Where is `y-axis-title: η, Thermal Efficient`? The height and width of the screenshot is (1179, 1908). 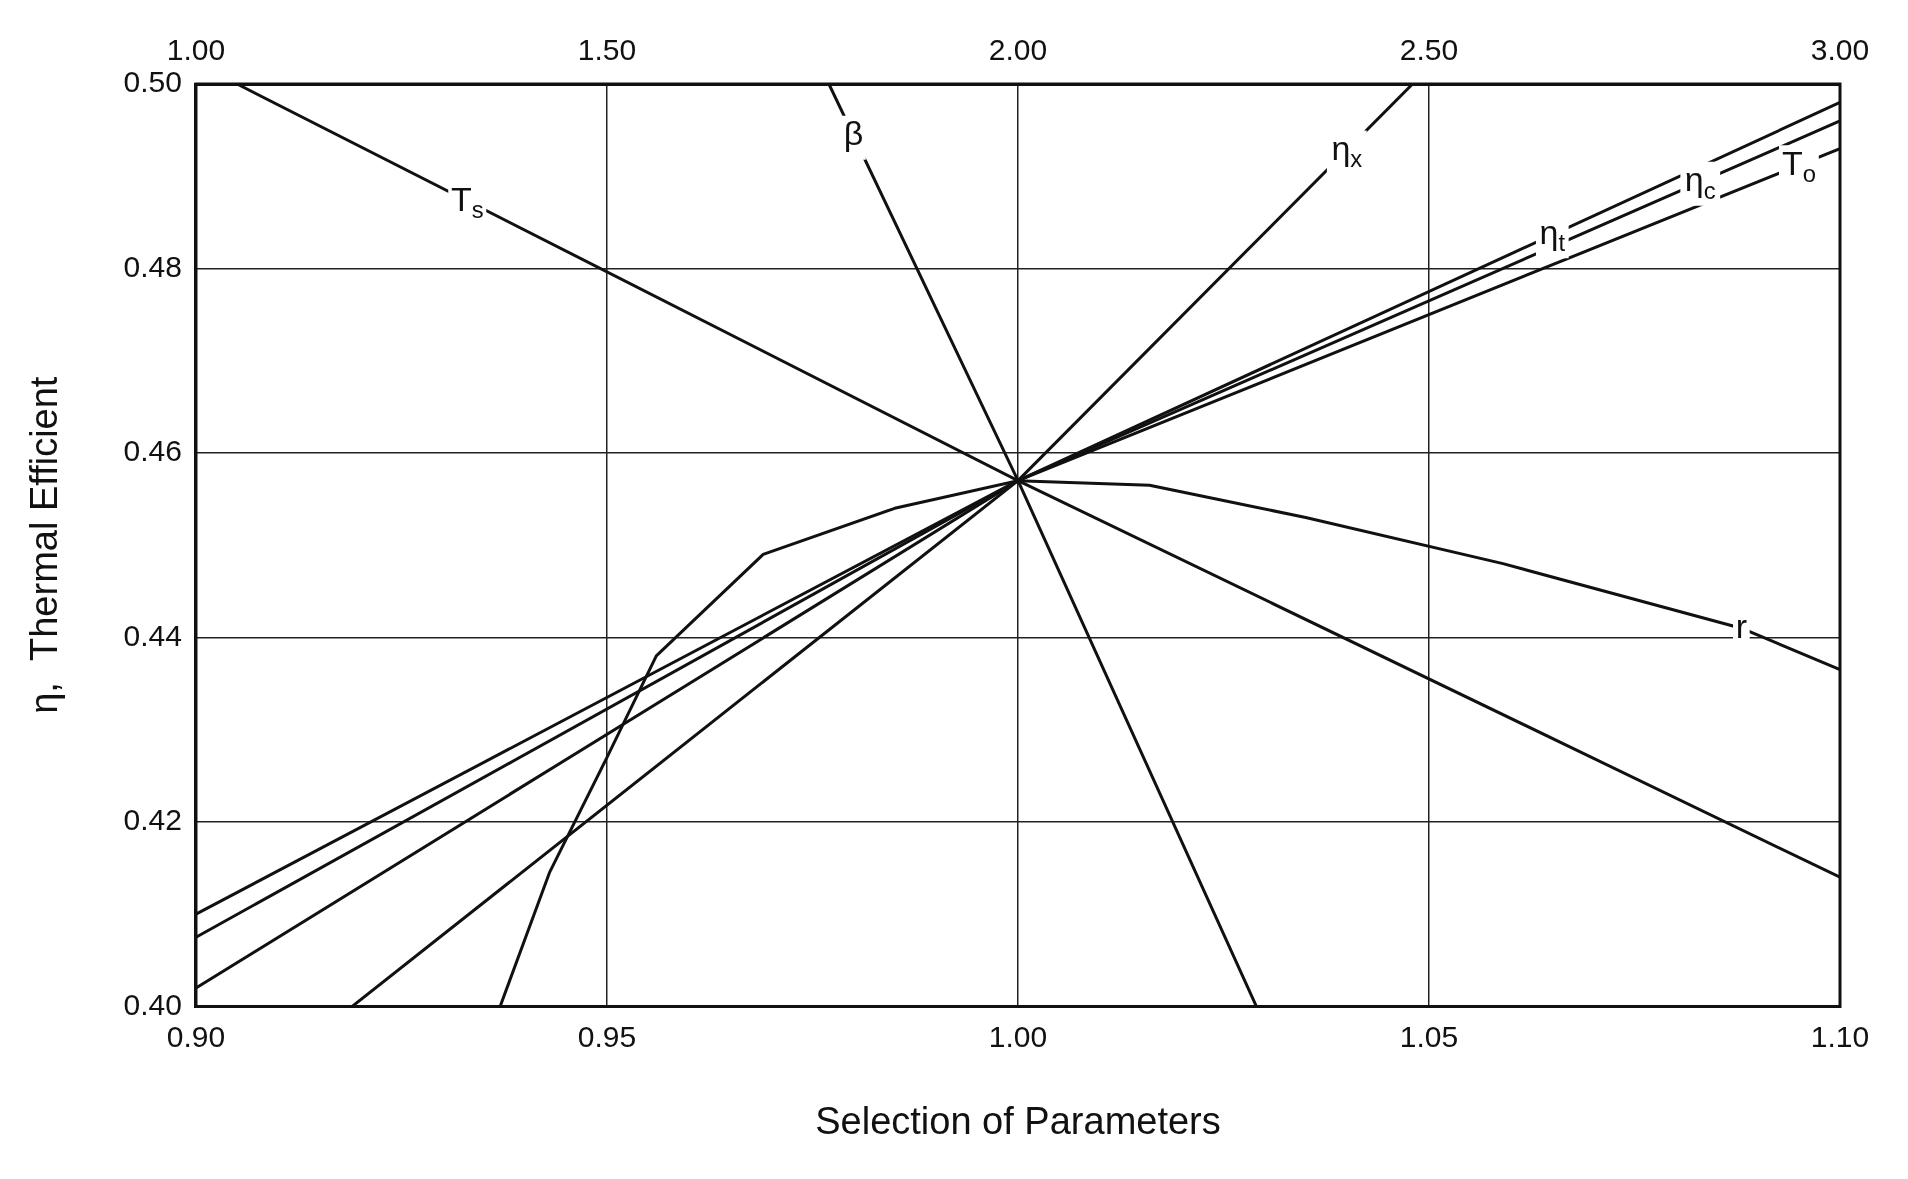 y-axis-title: η, Thermal Efficient is located at coordinates (44, 545).